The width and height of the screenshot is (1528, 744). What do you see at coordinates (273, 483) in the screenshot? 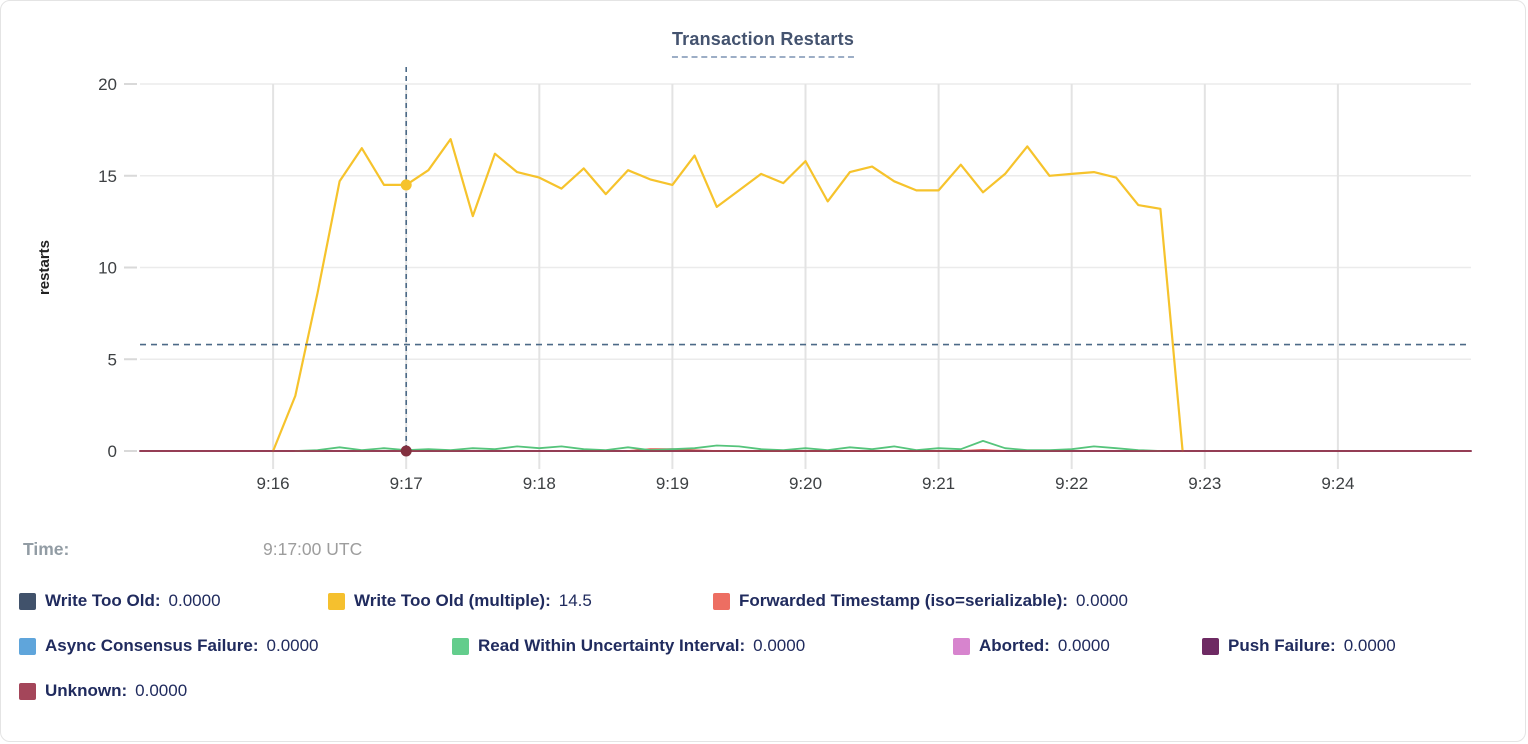
I see `x-tick-label: 9:16` at bounding box center [273, 483].